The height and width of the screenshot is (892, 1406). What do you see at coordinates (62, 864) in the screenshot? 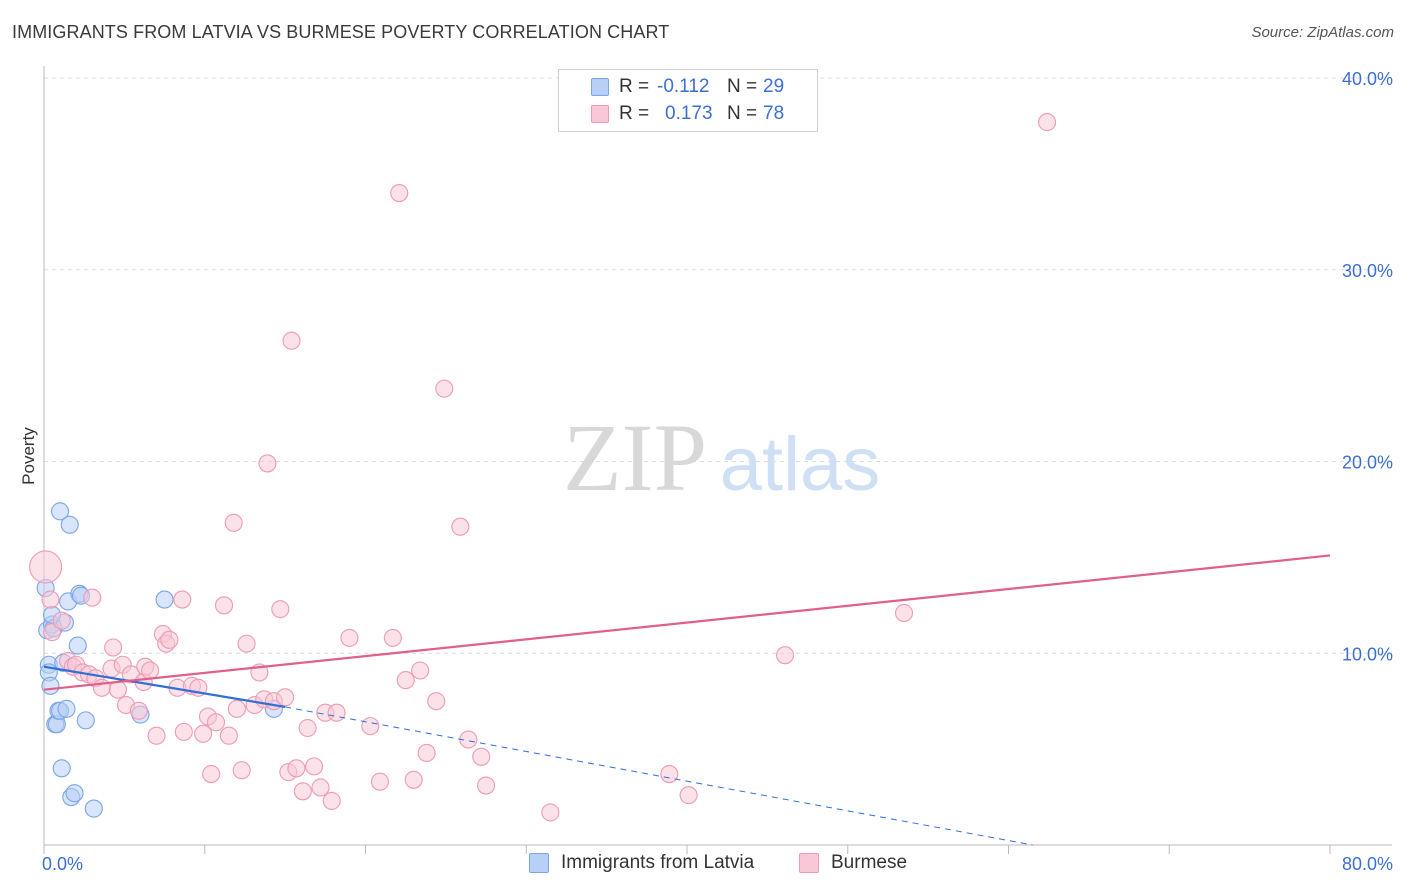
I see `x-tick-label: 0.0%` at bounding box center [62, 864].